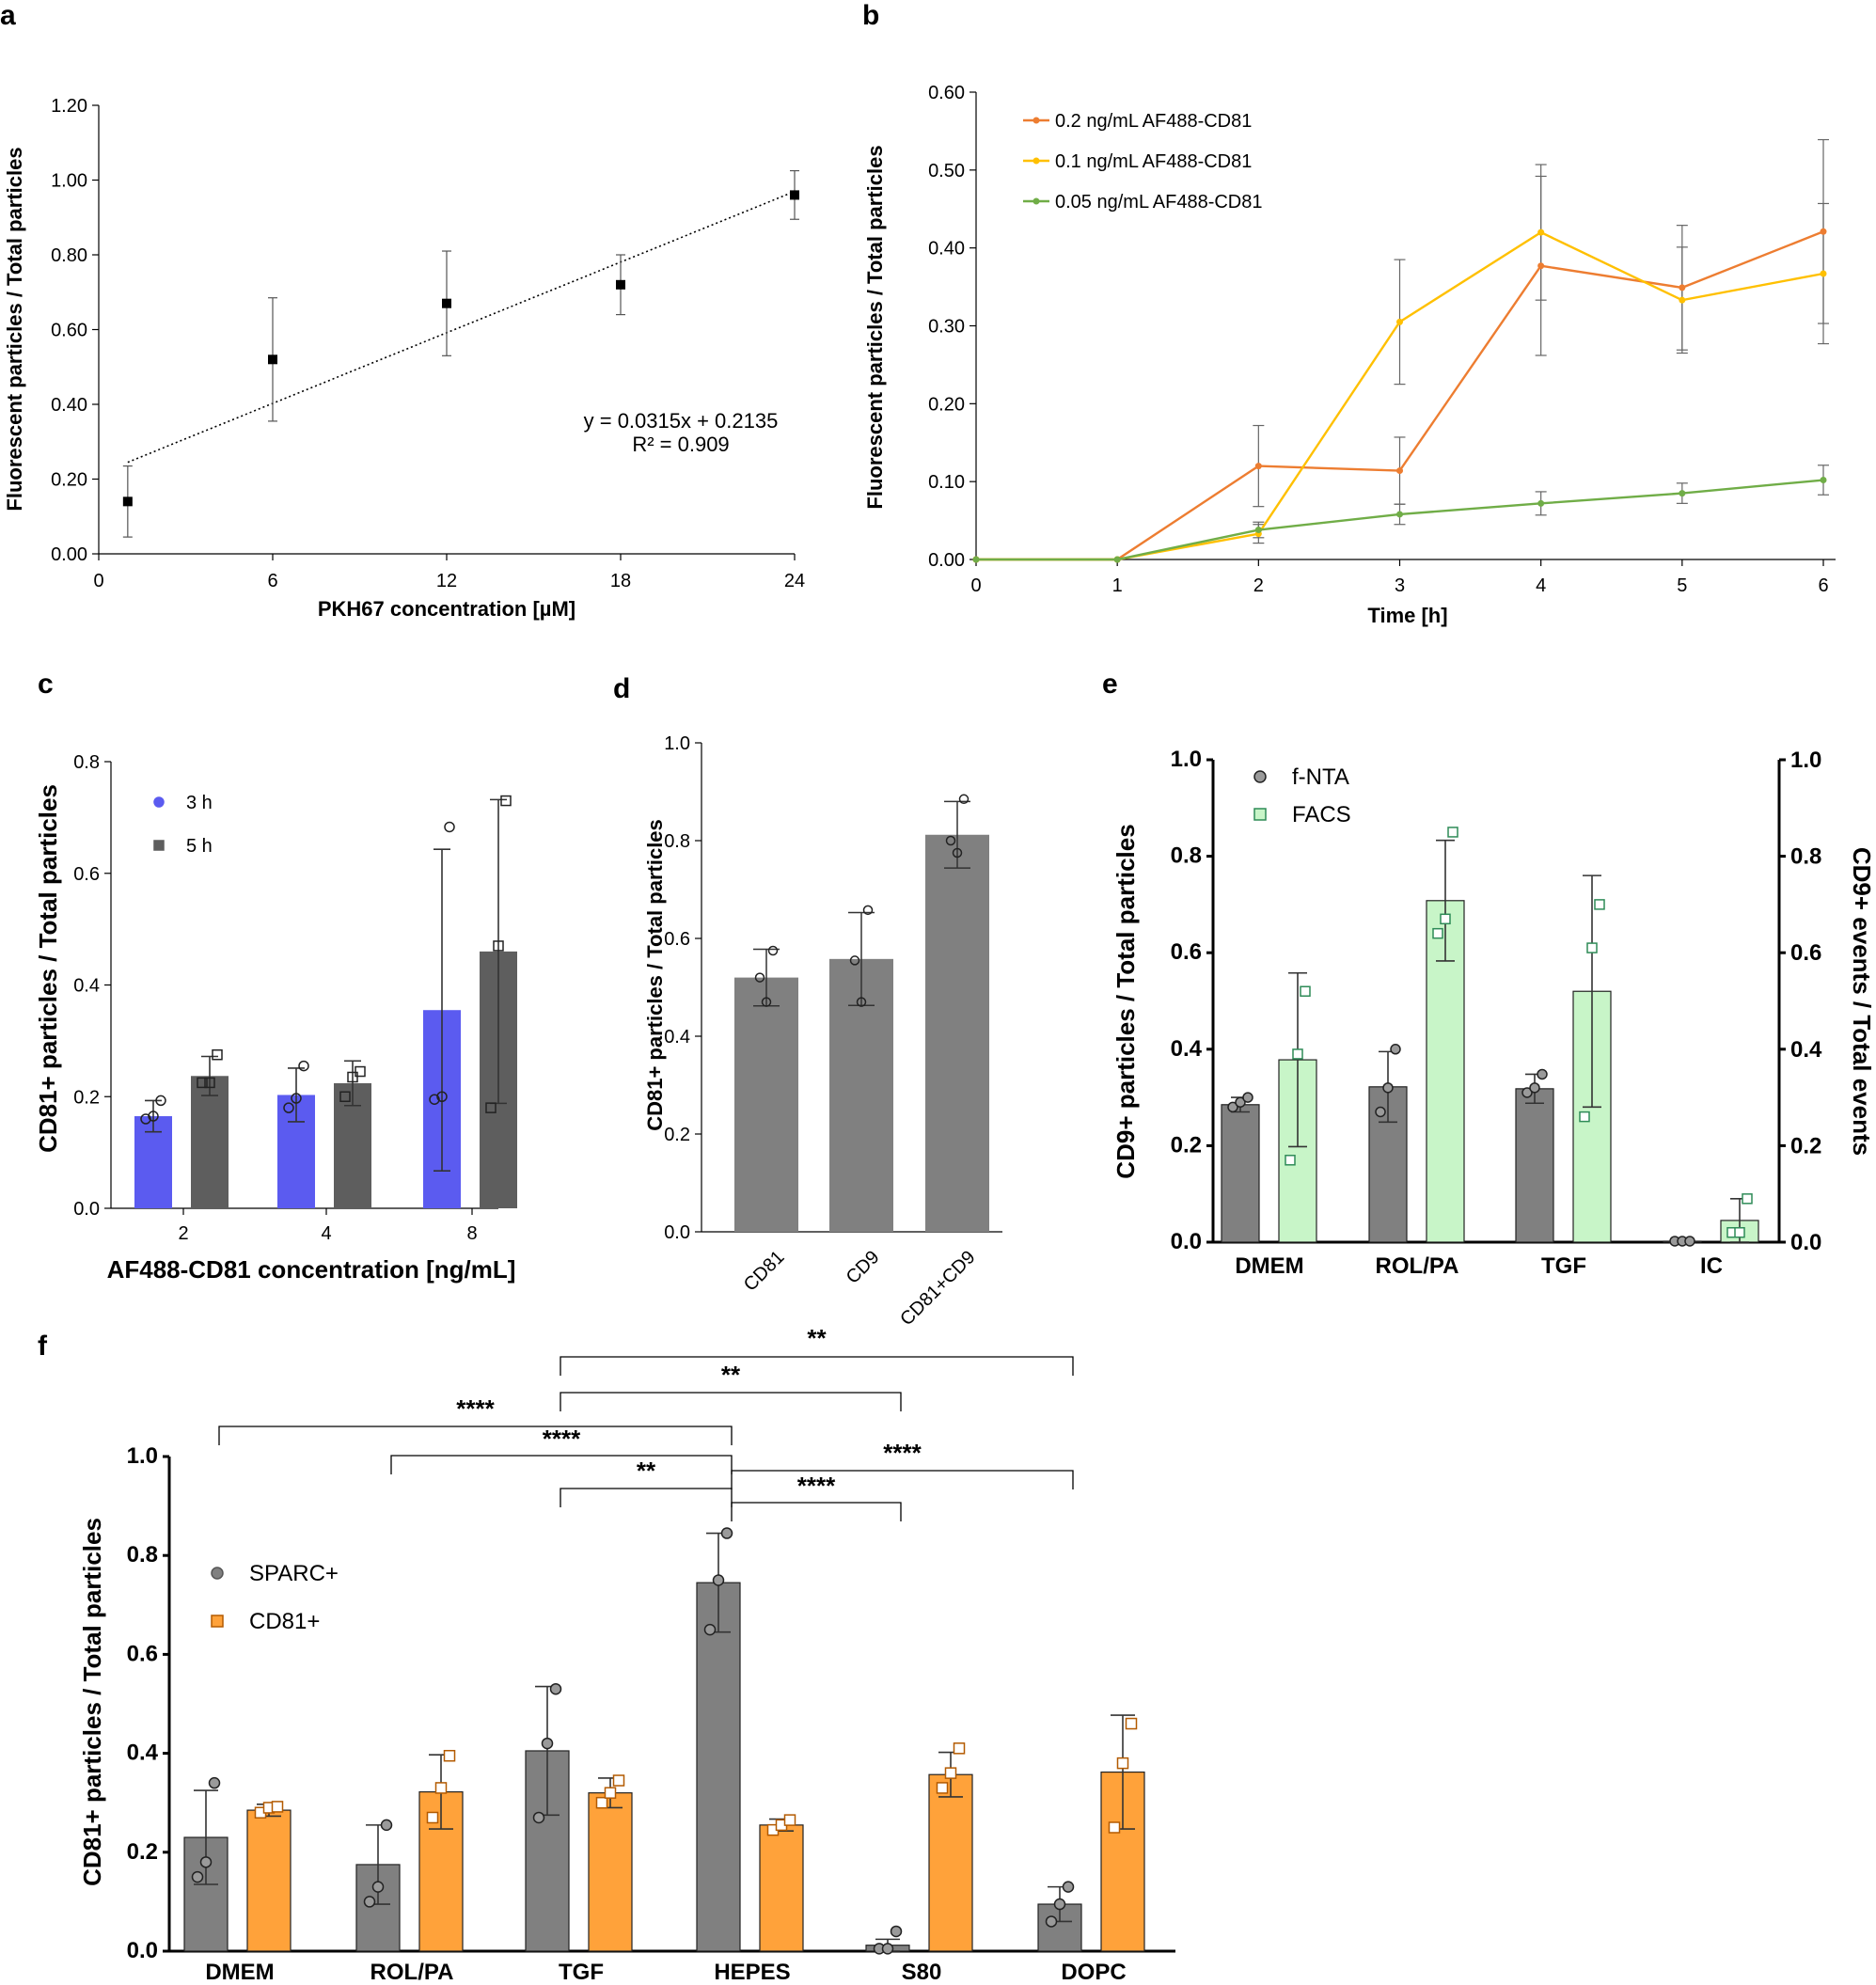 The image size is (1876, 1985). What do you see at coordinates (69, 181) in the screenshot?
I see `a-y-tick-label: 1.00` at bounding box center [69, 181].